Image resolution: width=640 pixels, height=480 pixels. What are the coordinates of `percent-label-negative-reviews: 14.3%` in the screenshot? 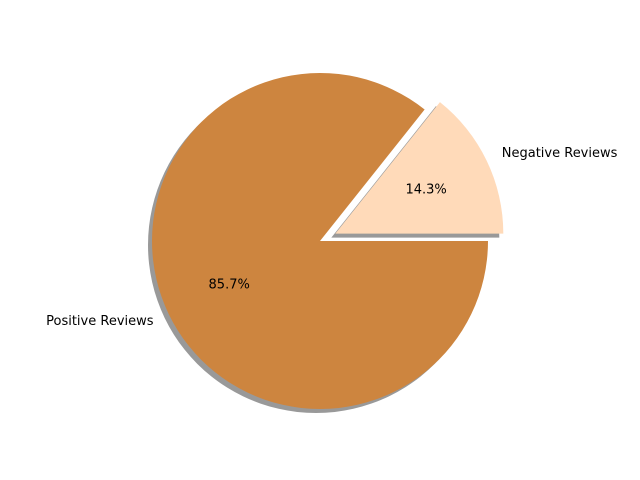 It's located at (425, 189).